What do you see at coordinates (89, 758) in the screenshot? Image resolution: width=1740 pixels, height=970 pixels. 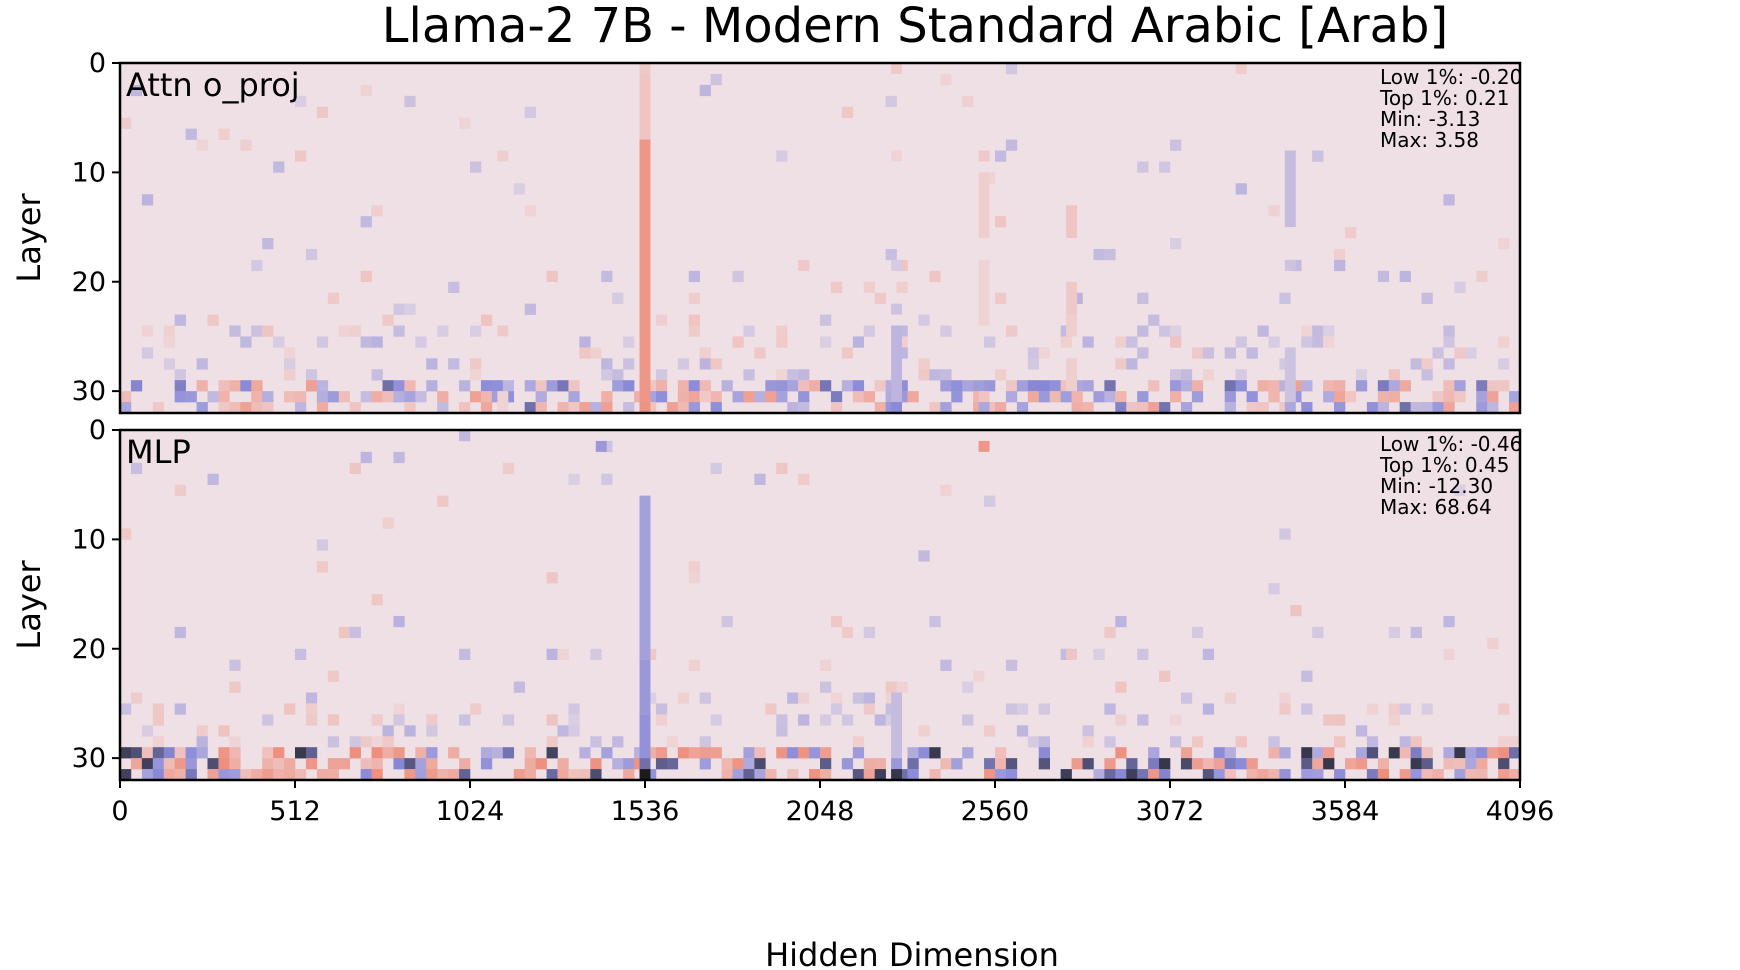 I see `y-tick-label: 30` at bounding box center [89, 758].